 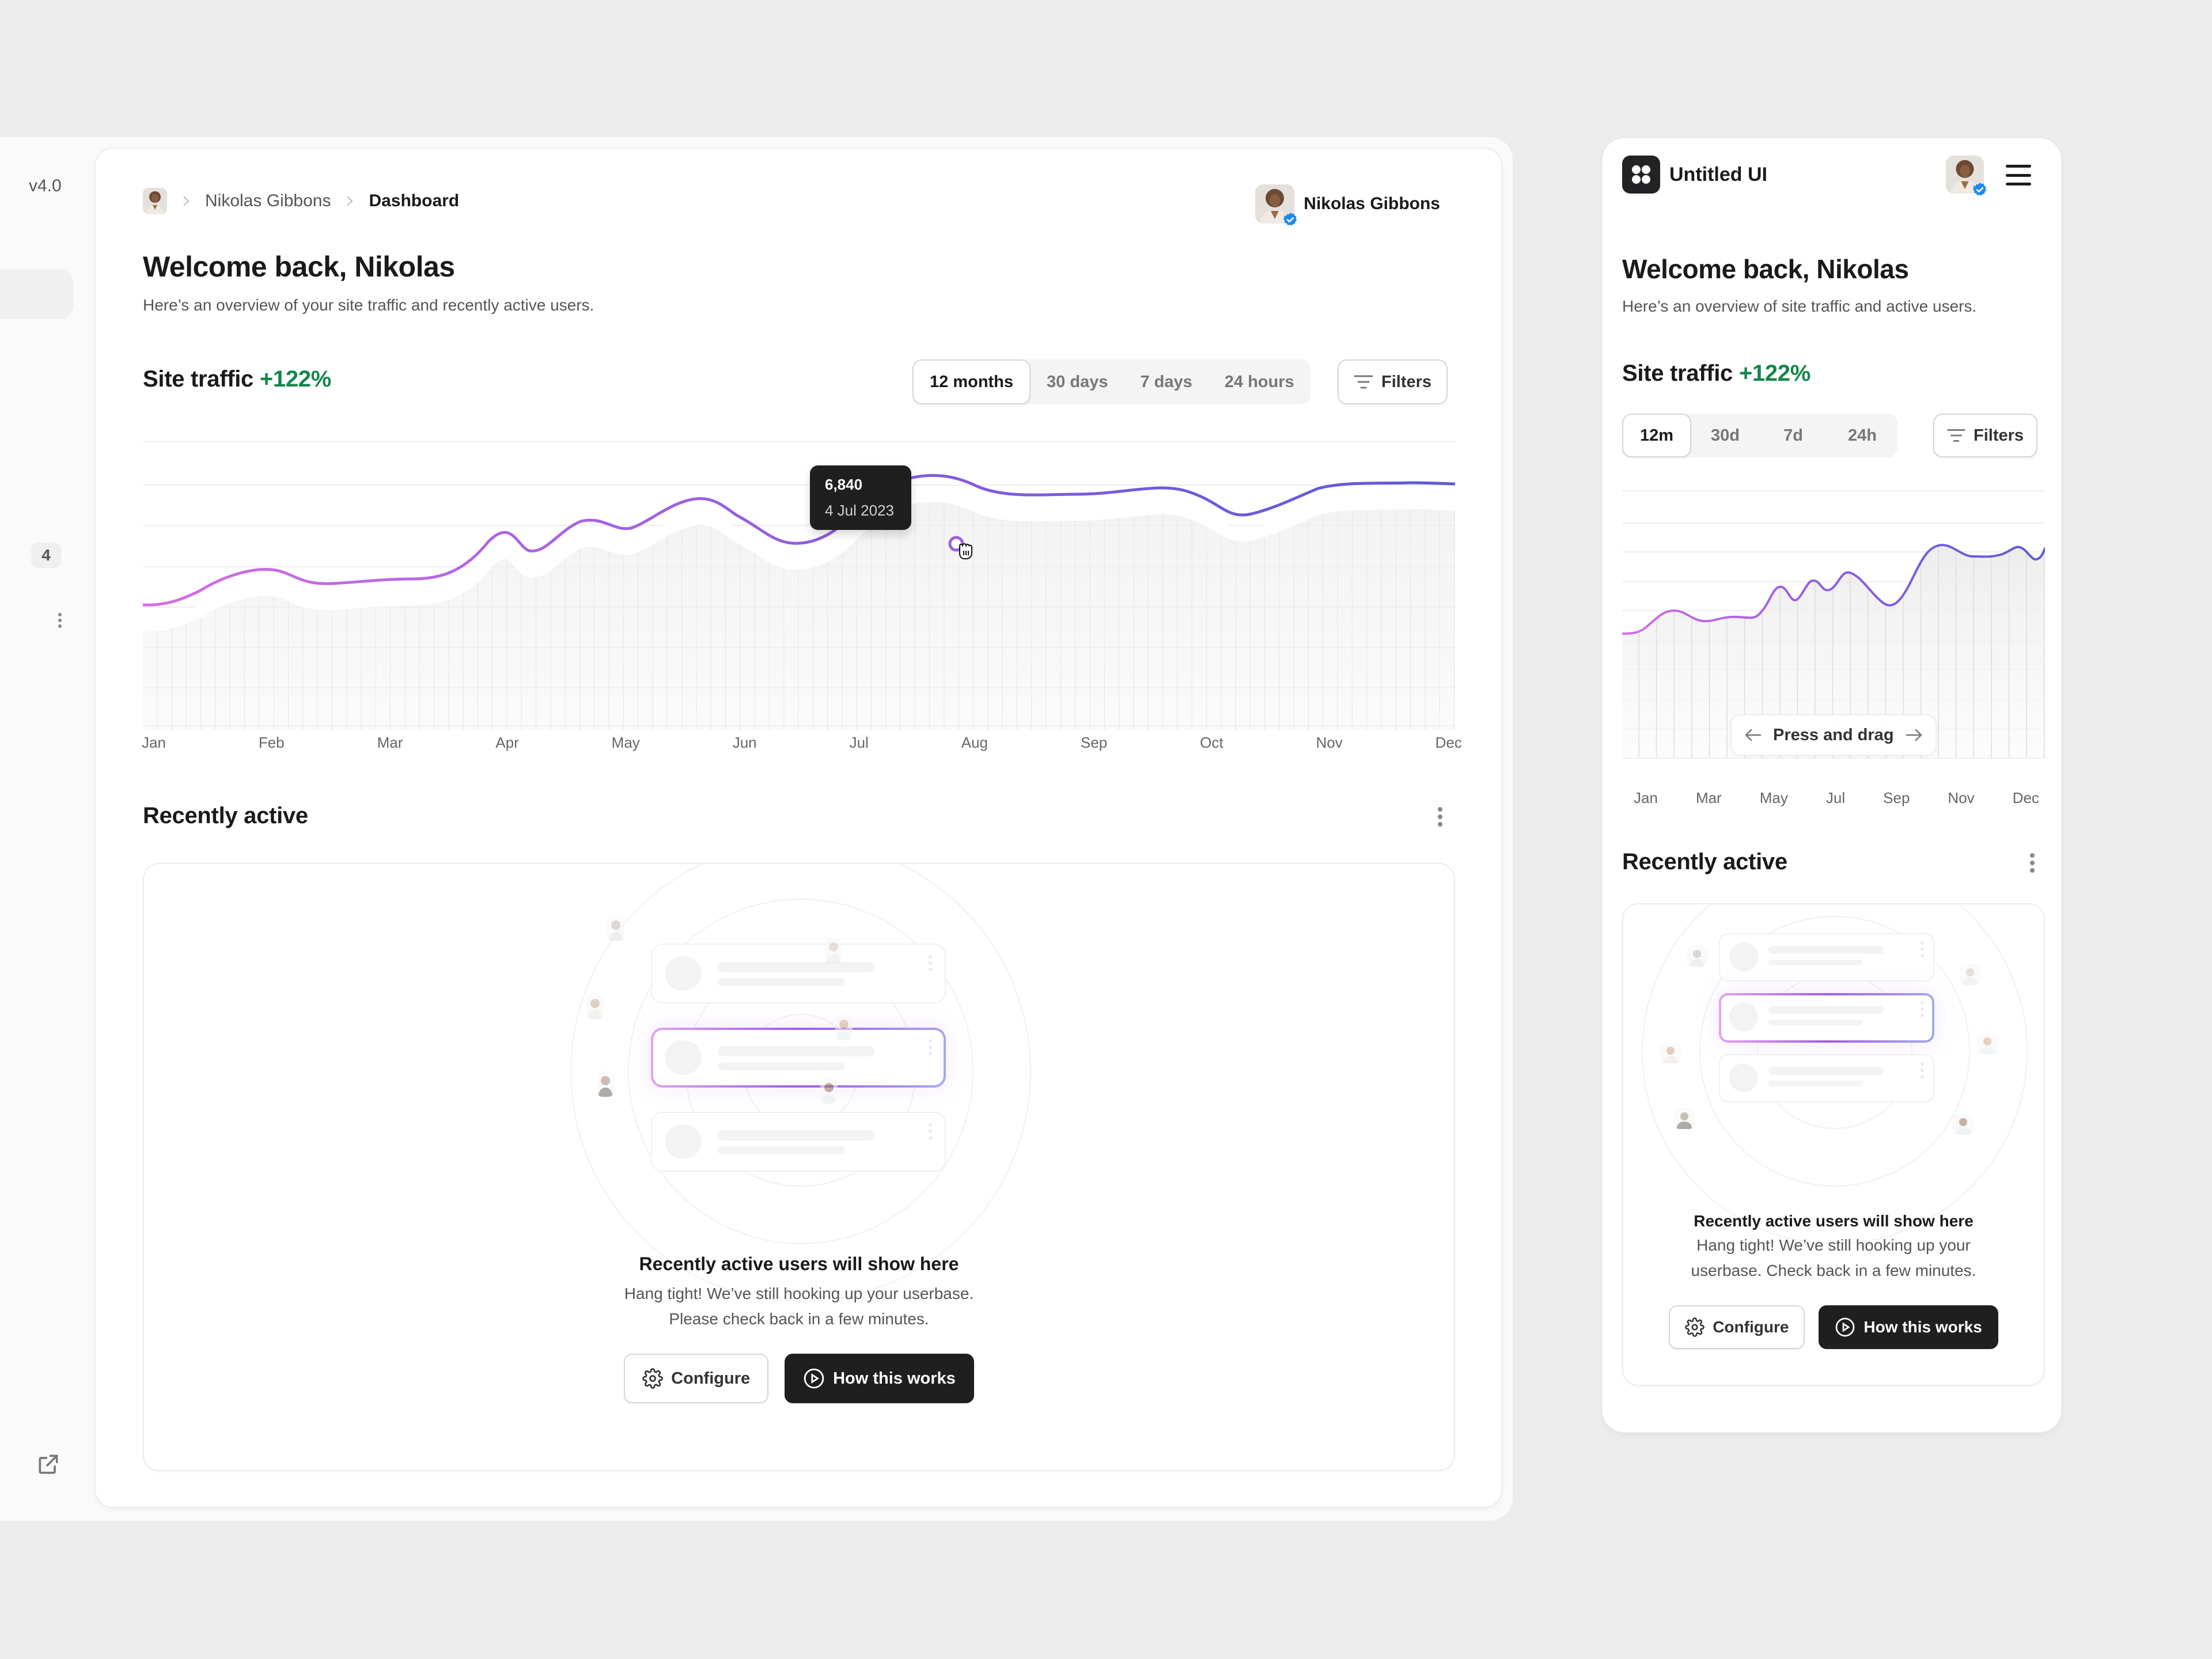 I want to click on sidebar: v4.0 4, so click(x=46, y=829).